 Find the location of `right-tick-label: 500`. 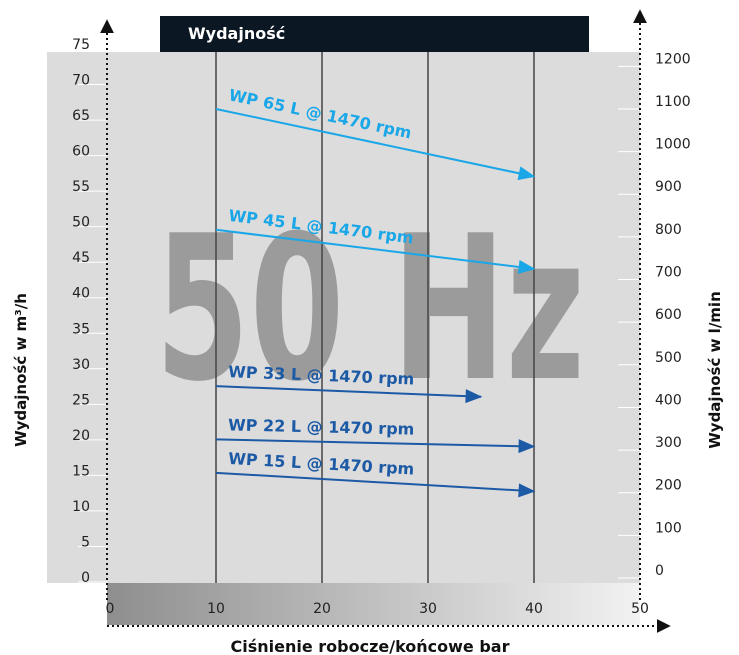

right-tick-label: 500 is located at coordinates (668, 358).